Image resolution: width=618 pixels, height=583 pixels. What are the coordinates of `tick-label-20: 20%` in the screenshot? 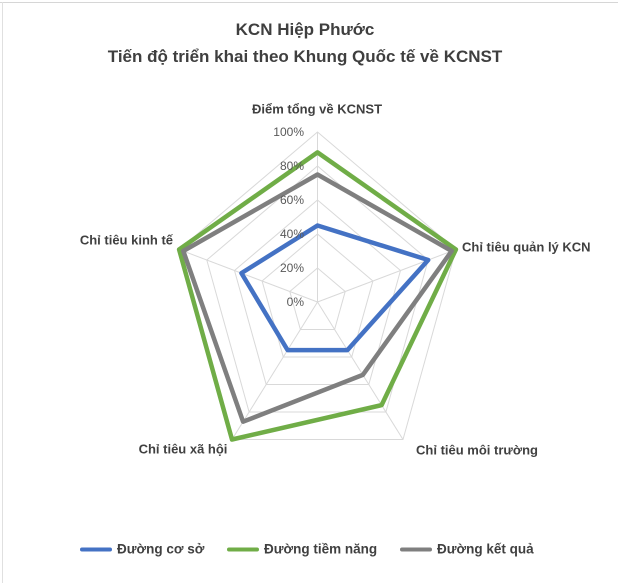 It's located at (291, 268).